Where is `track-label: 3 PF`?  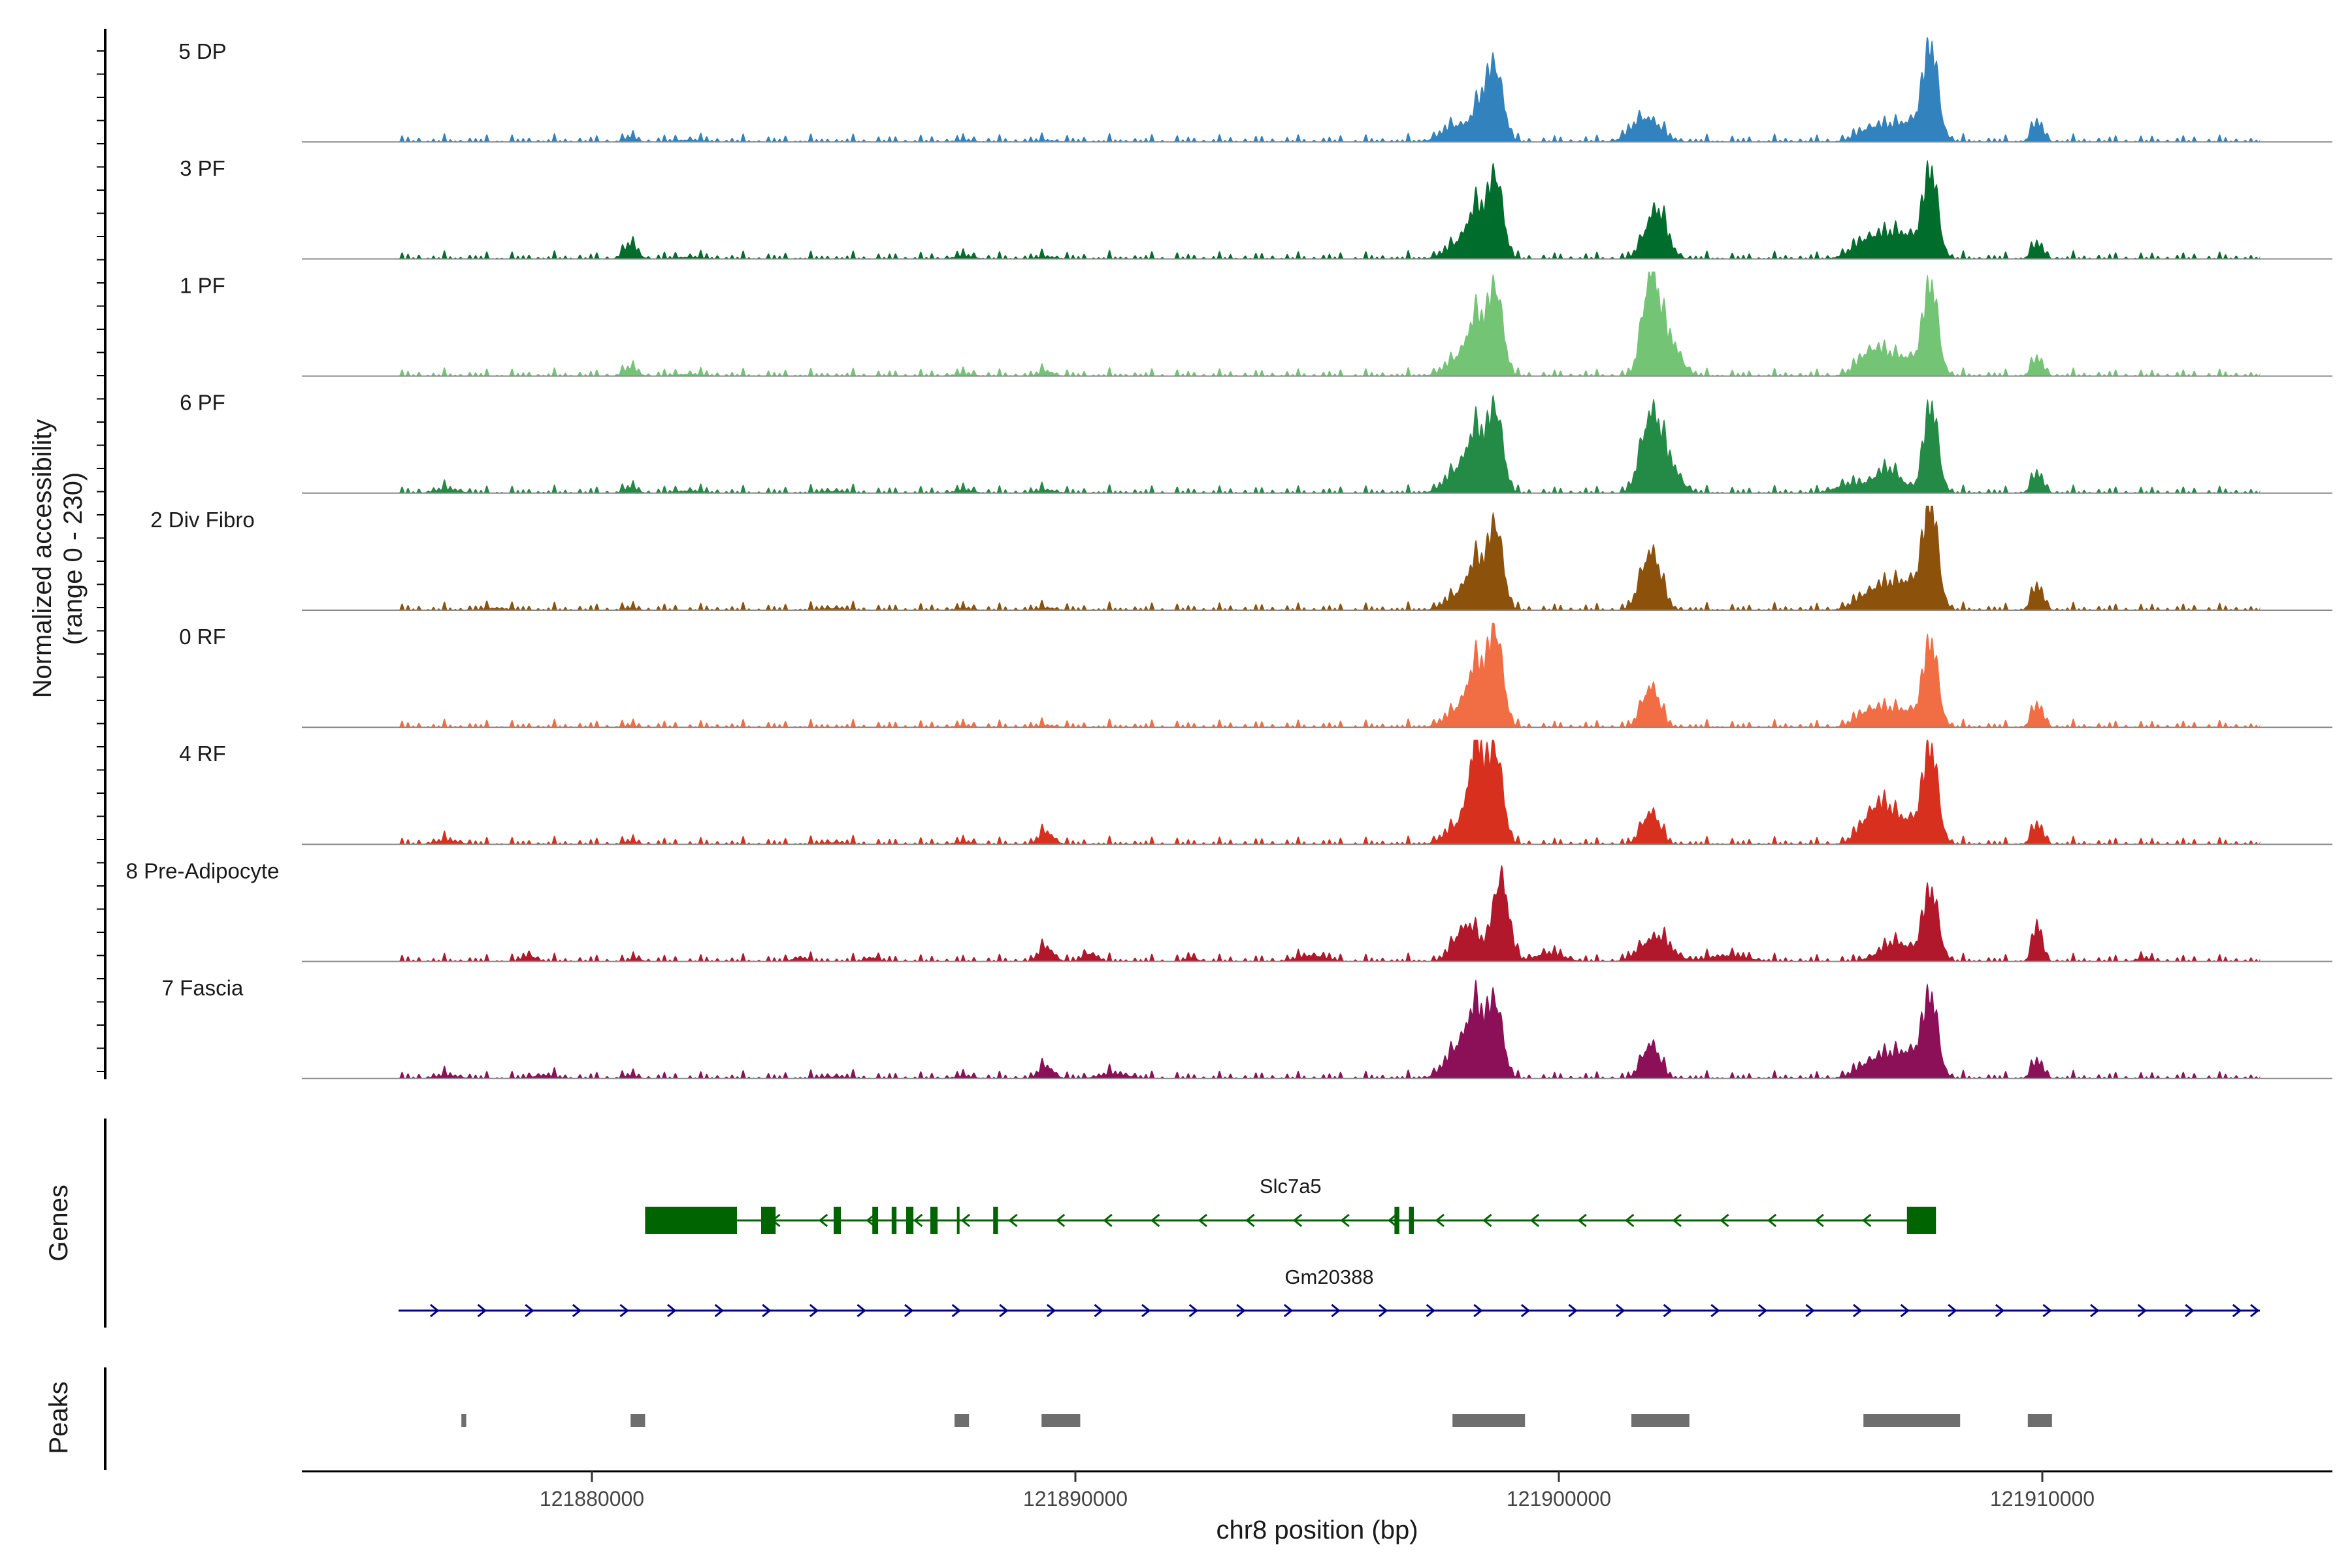 track-label: 3 PF is located at coordinates (202, 168).